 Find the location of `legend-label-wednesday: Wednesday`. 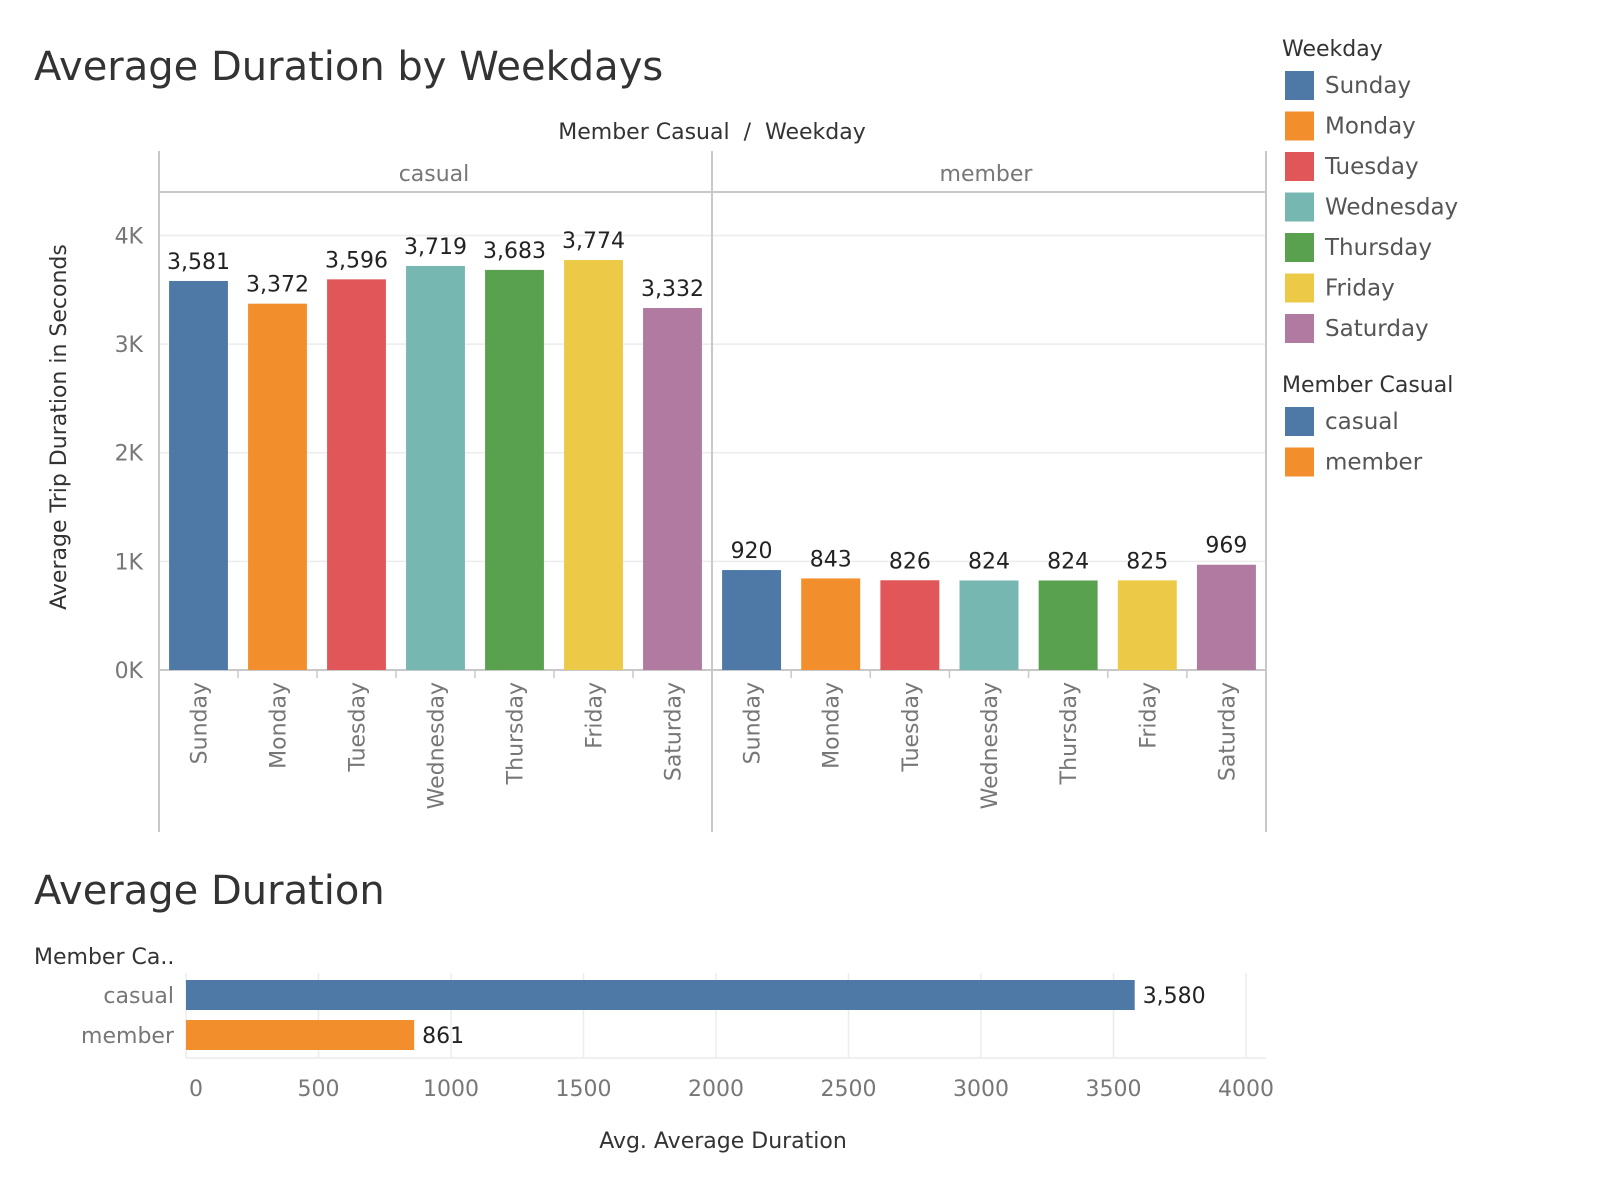

legend-label-wednesday: Wednesday is located at coordinates (1391, 208).